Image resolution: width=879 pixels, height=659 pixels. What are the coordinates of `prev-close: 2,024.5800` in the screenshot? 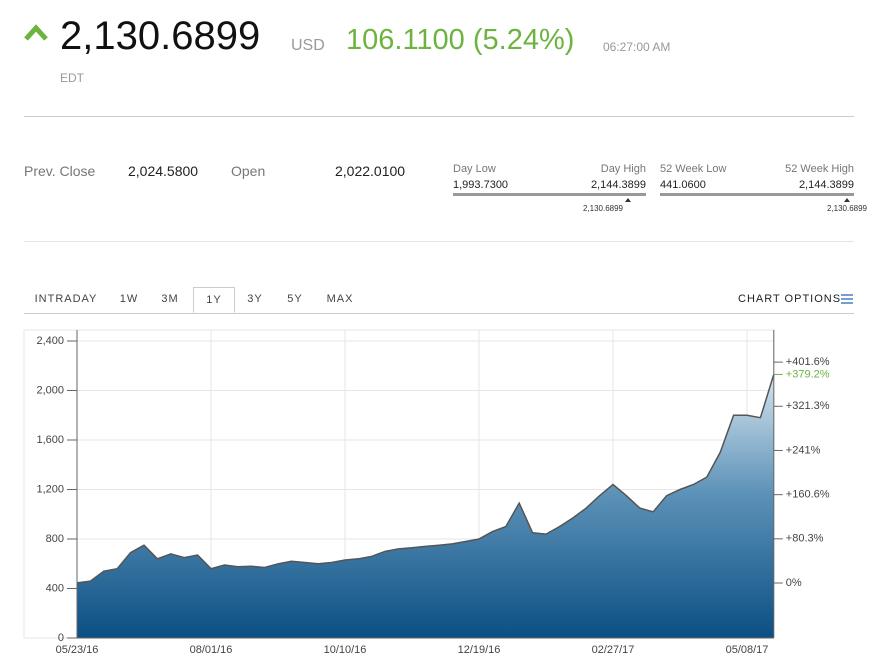 It's located at (163, 171).